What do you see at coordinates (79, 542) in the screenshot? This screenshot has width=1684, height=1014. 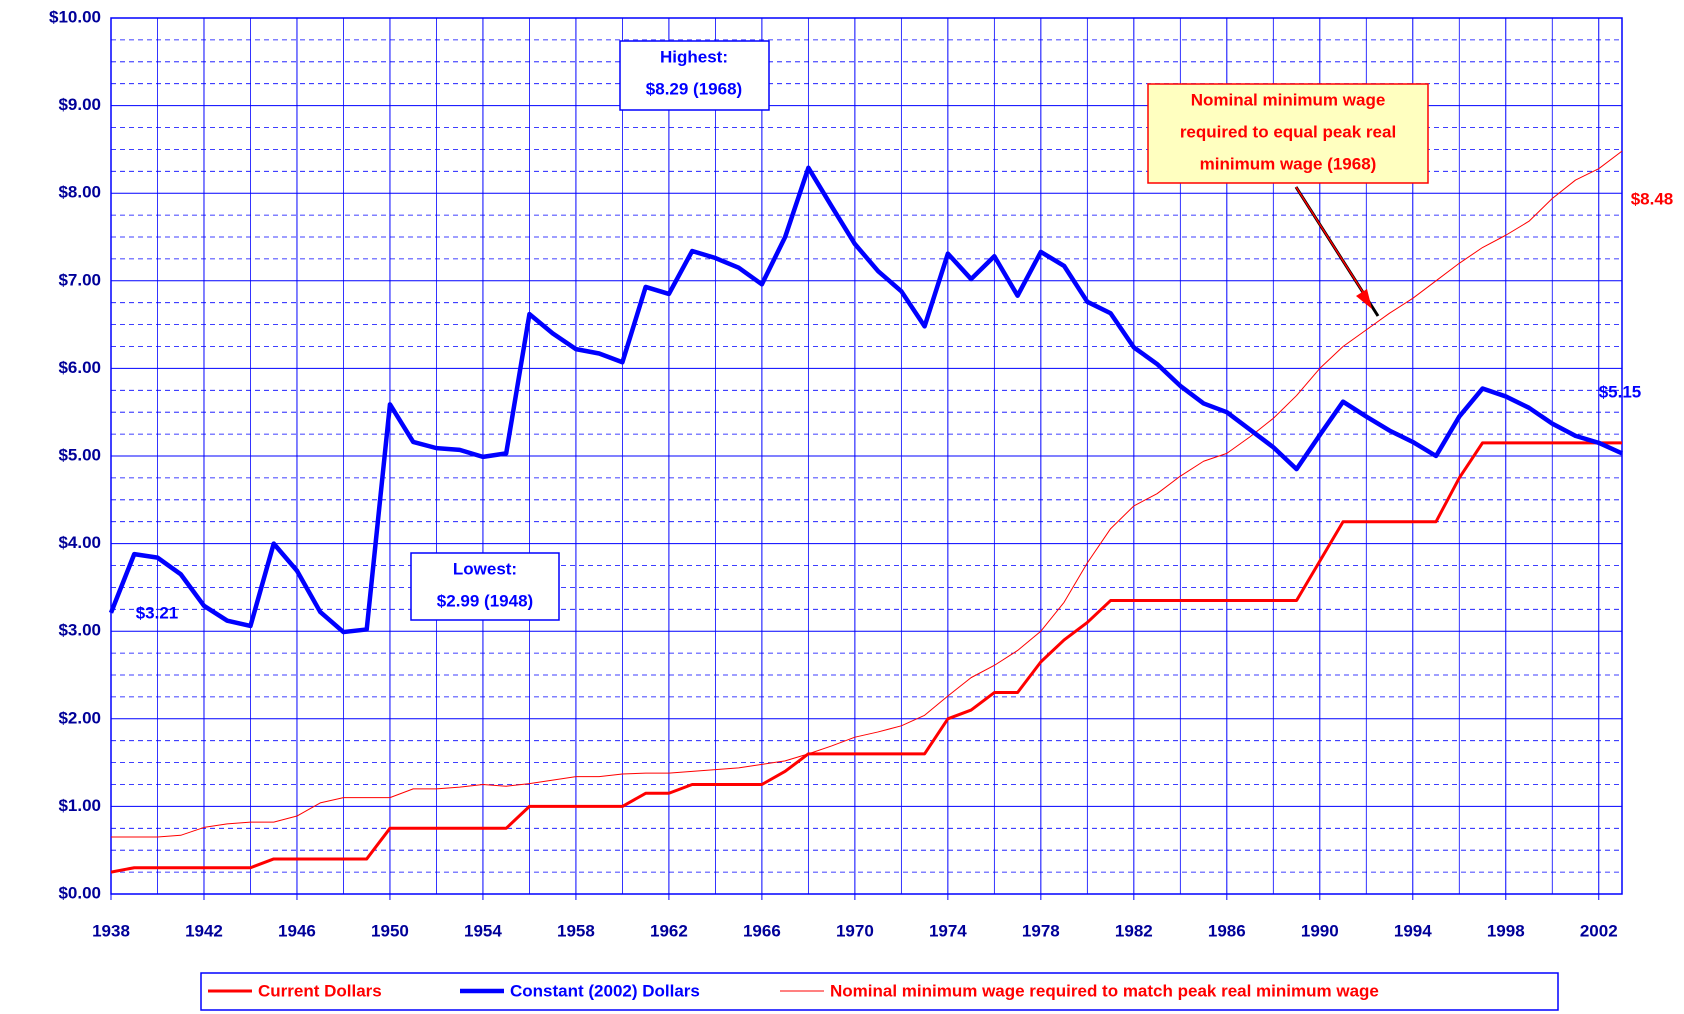 I see `y-tick-label: $4.00` at bounding box center [79, 542].